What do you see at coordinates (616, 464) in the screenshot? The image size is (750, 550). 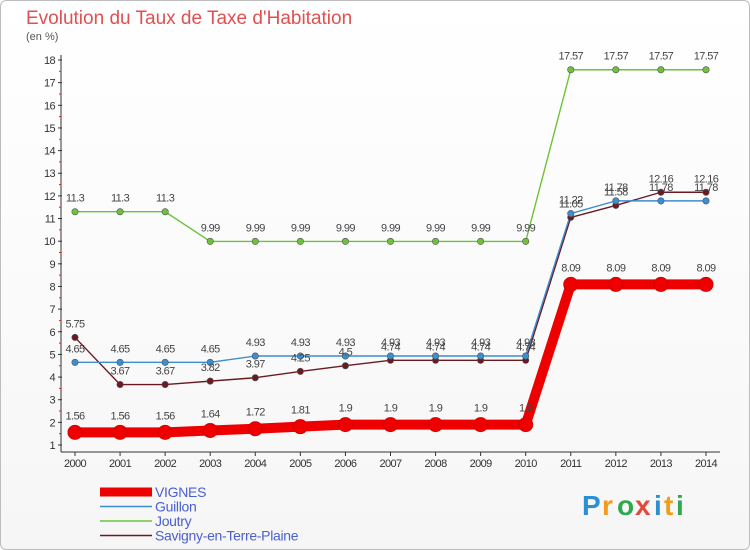 I see `x-tick-label: 2012` at bounding box center [616, 464].